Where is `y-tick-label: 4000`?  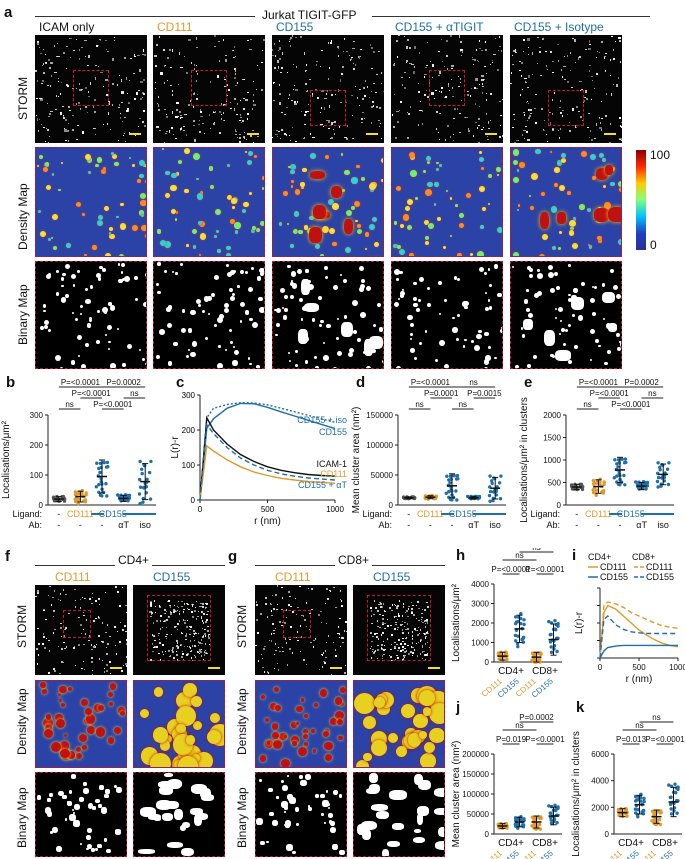
y-tick-label: 4000 is located at coordinates (600, 781).